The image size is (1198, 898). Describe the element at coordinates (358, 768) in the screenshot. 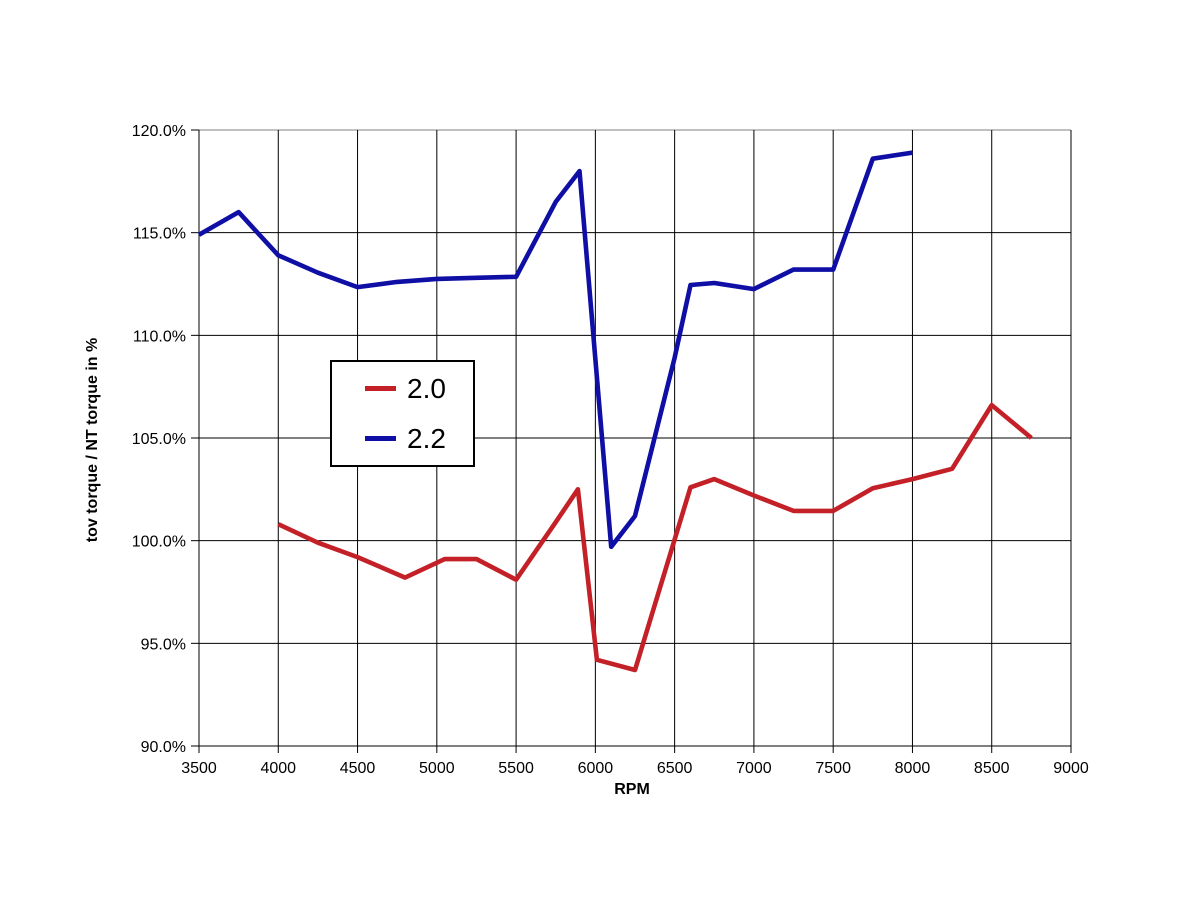

I see `x-tick-label: 4500` at that location.